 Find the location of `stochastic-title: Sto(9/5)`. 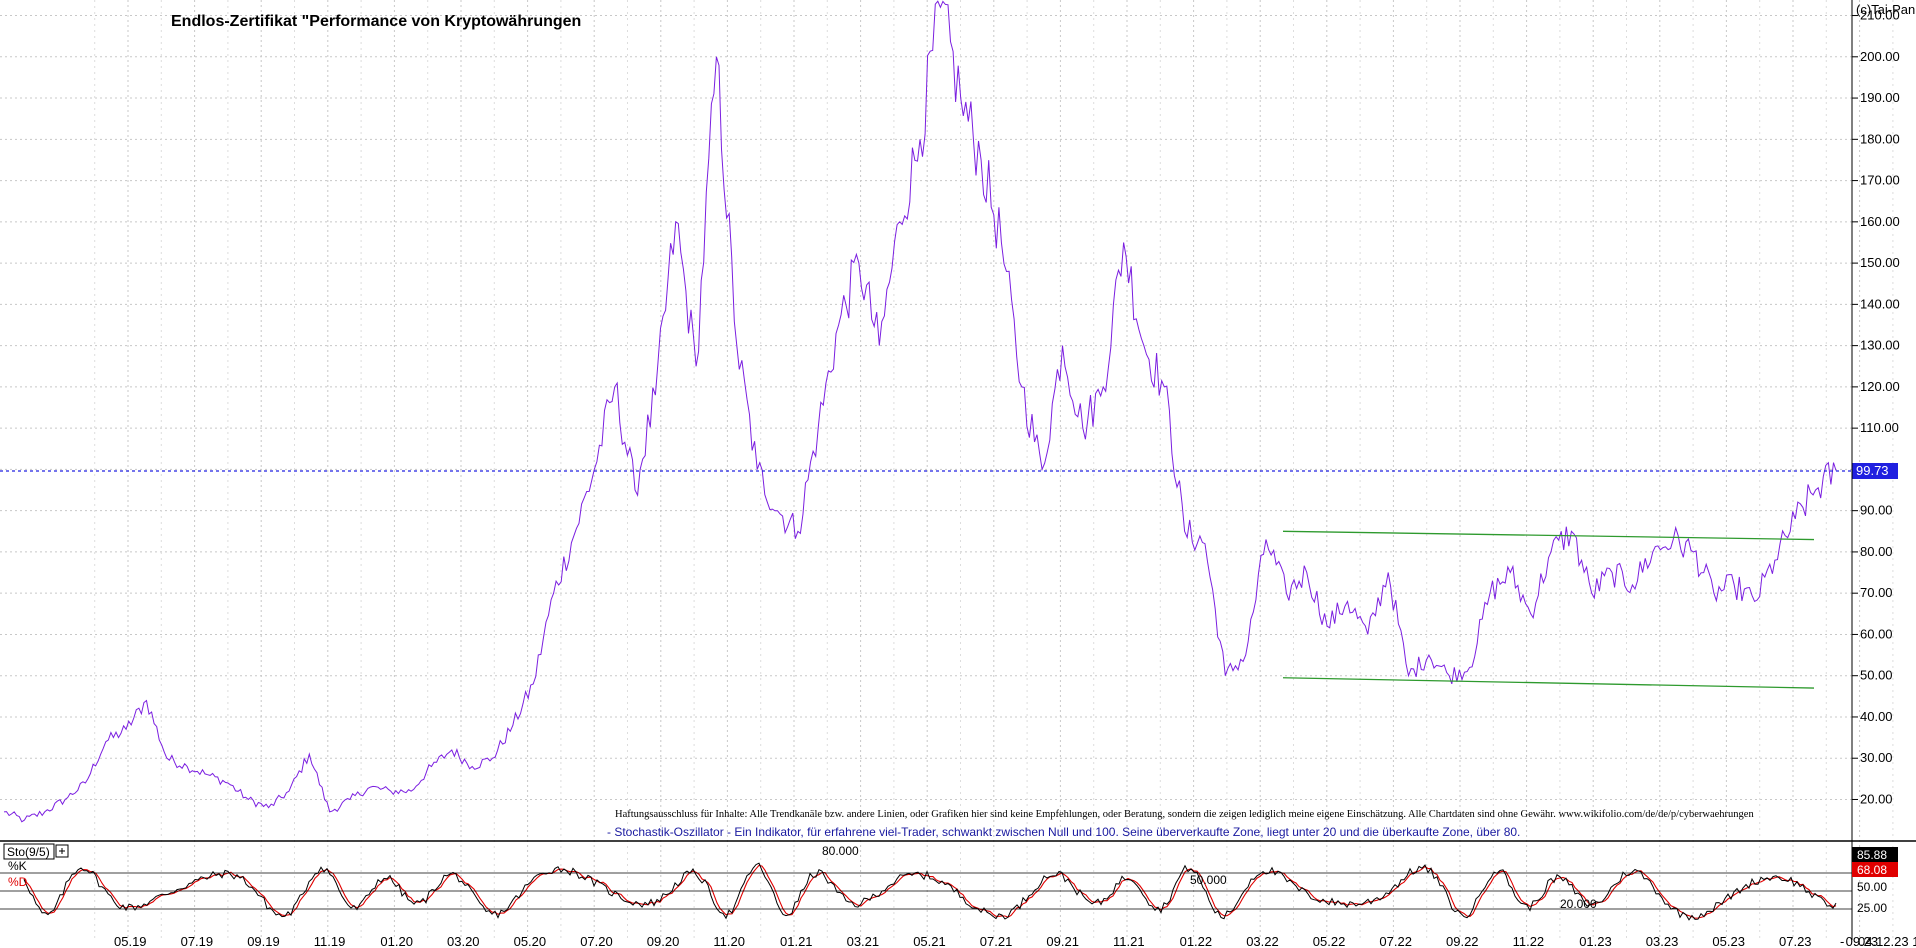

stochastic-title: Sto(9/5) is located at coordinates (28, 852).